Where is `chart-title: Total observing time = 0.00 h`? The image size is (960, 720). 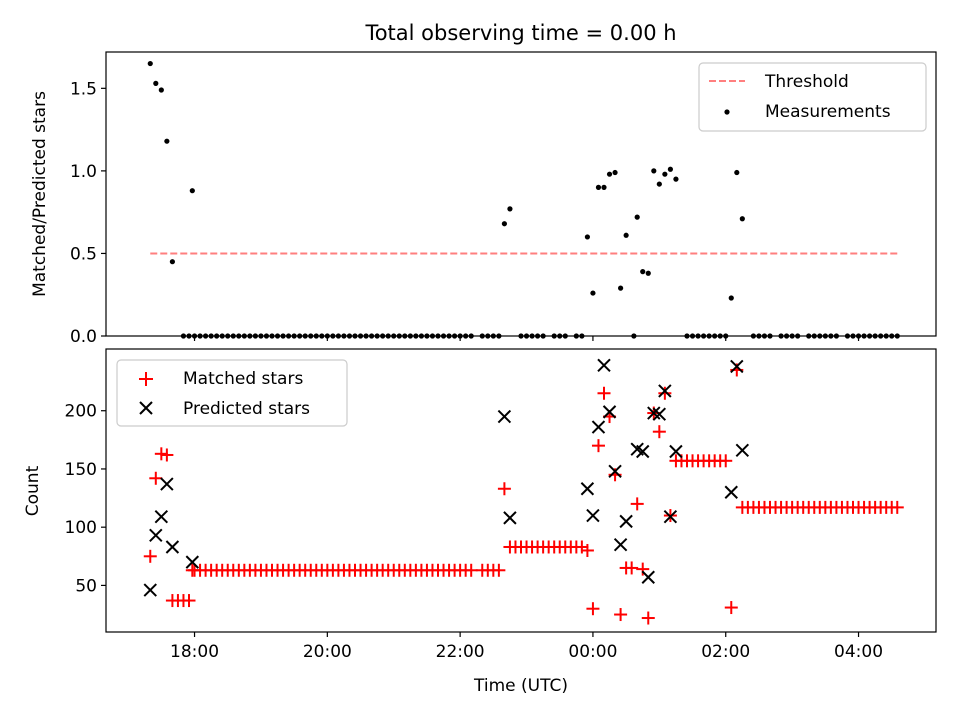
chart-title: Total observing time = 0.00 h is located at coordinates (520, 33).